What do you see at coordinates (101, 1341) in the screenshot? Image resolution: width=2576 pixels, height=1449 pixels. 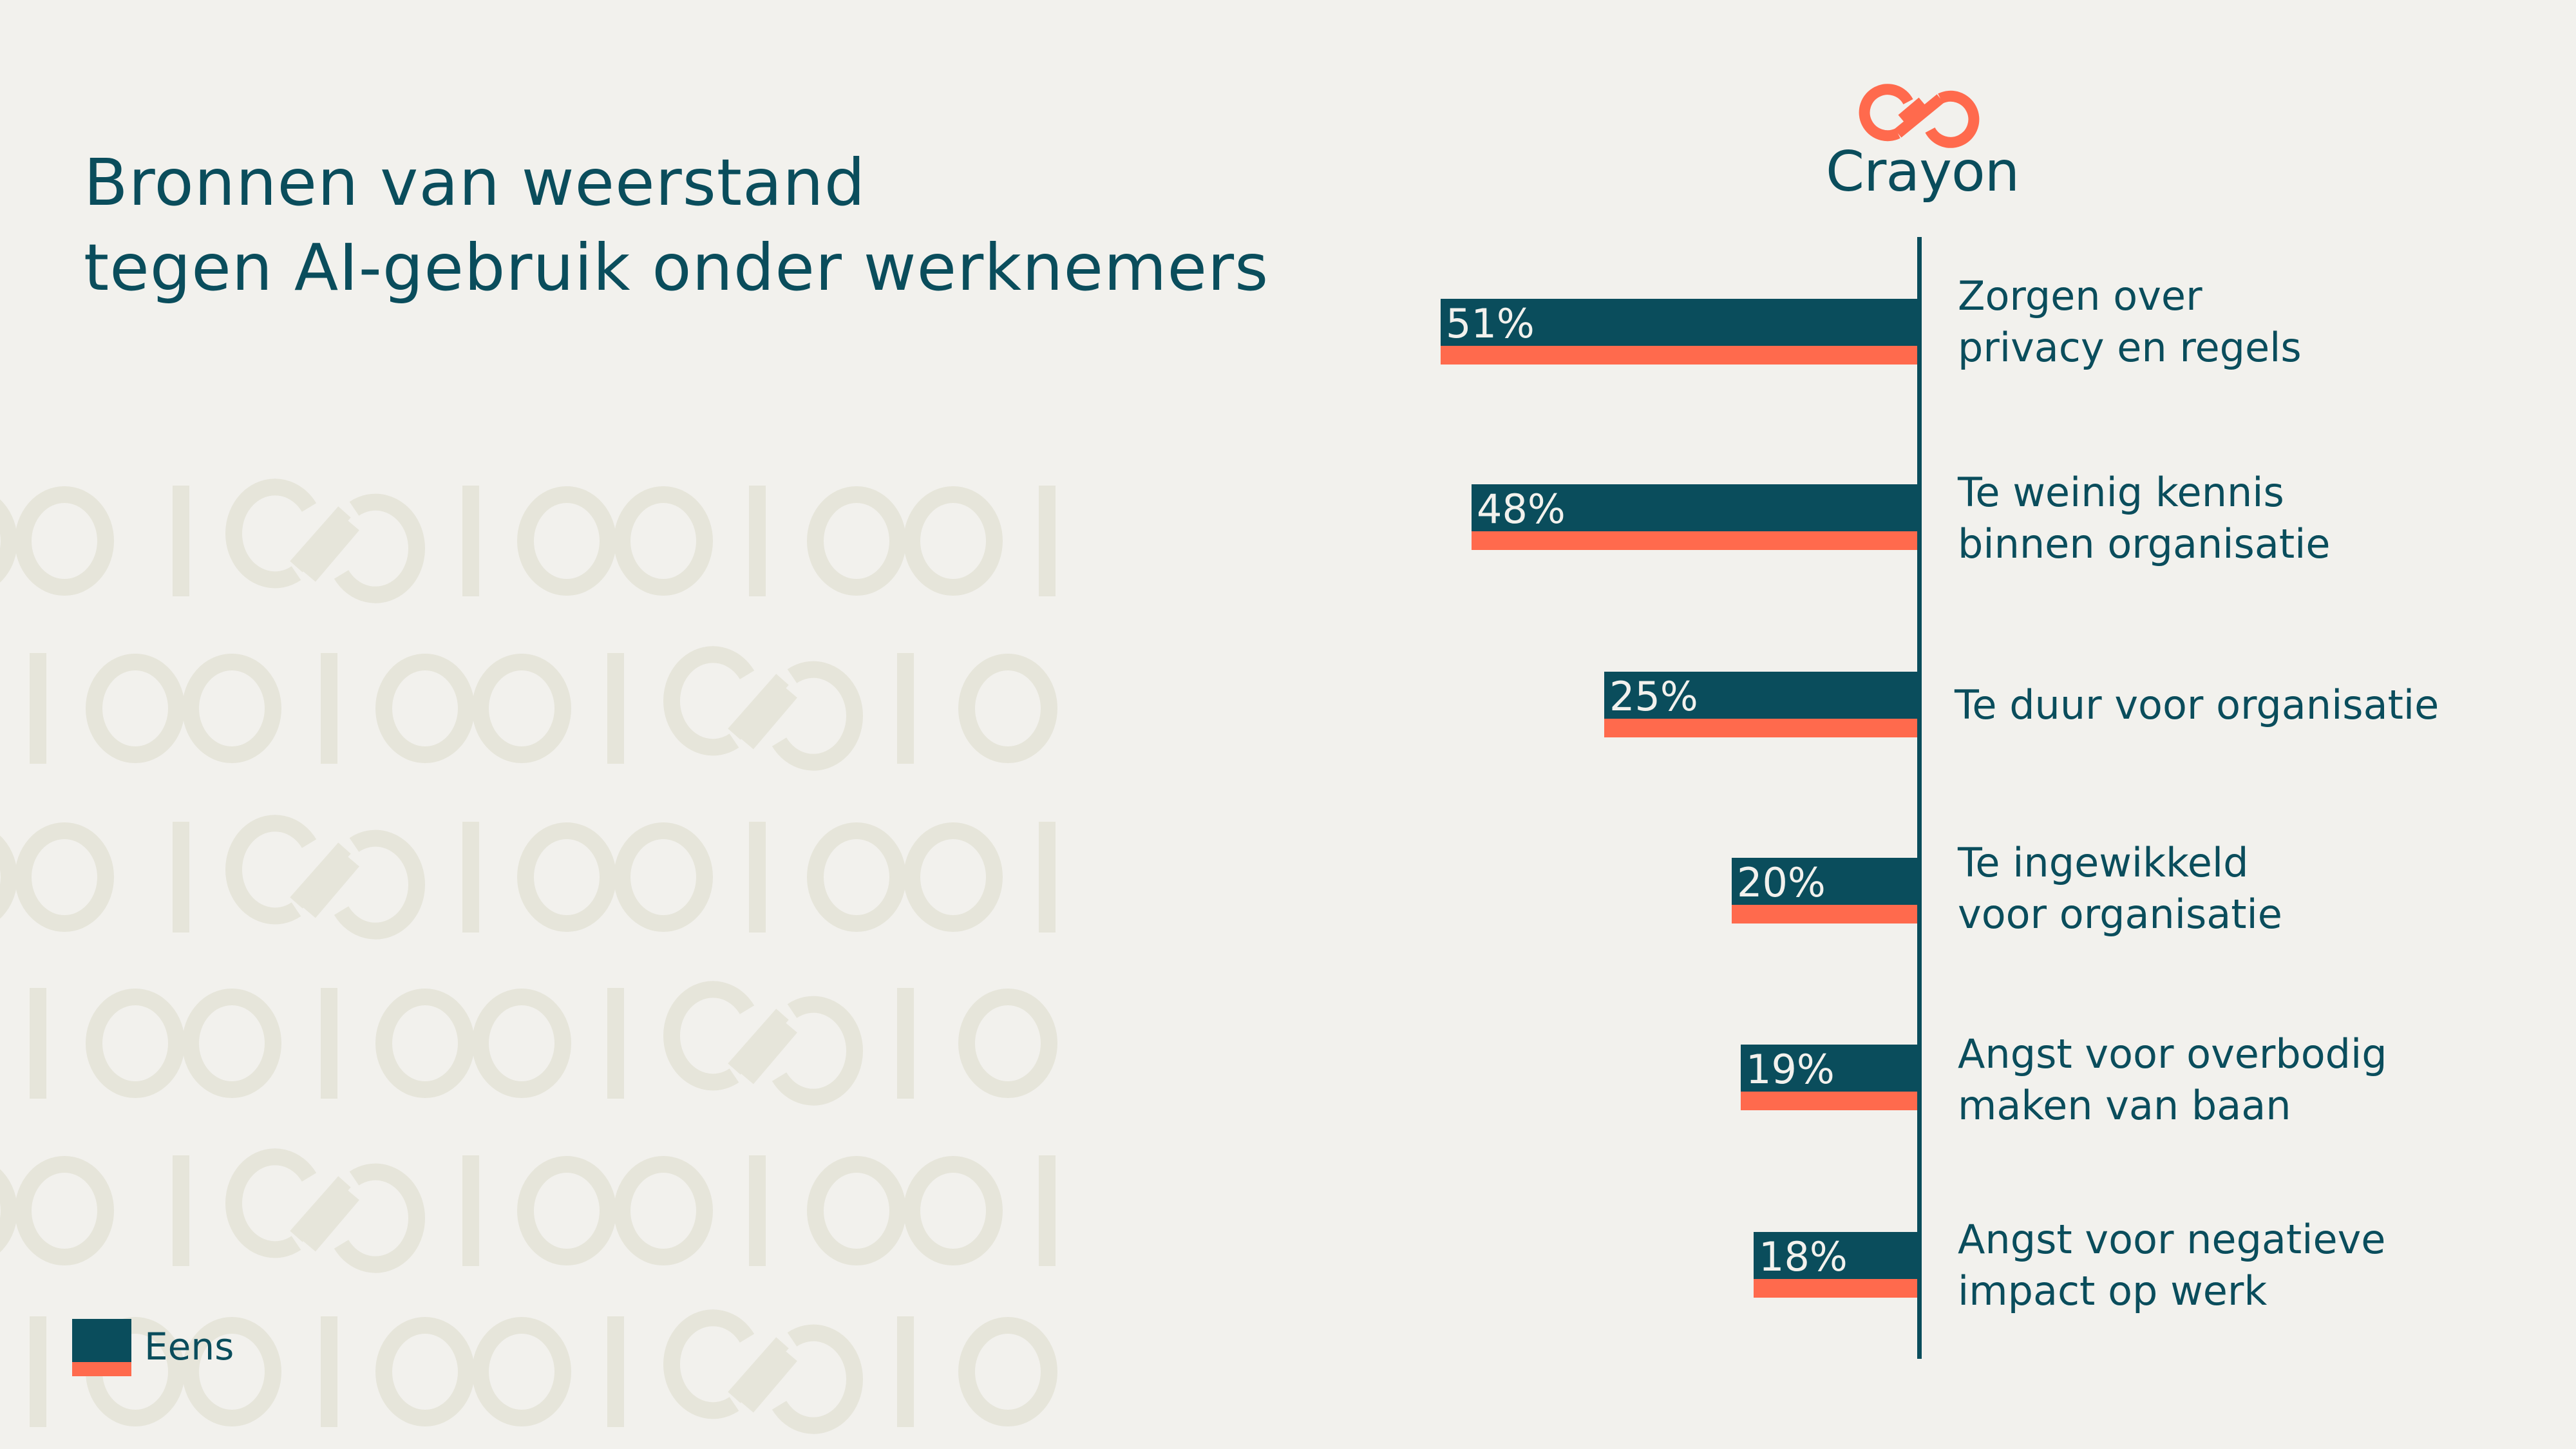 I see `legend-swatch-primary` at bounding box center [101, 1341].